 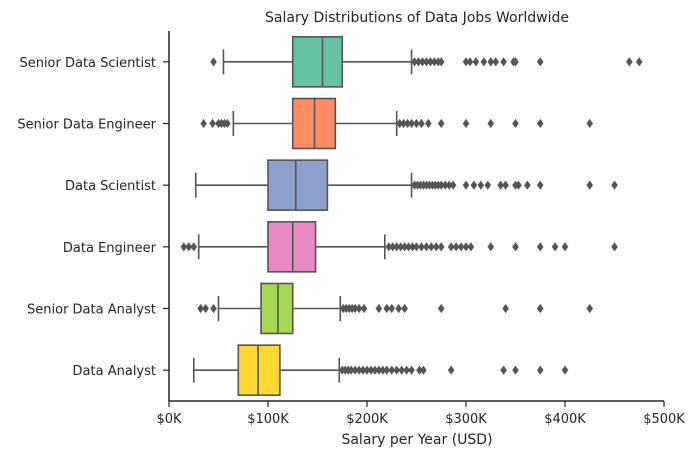 What do you see at coordinates (114, 371) in the screenshot?
I see `category-label: Data Analyst` at bounding box center [114, 371].